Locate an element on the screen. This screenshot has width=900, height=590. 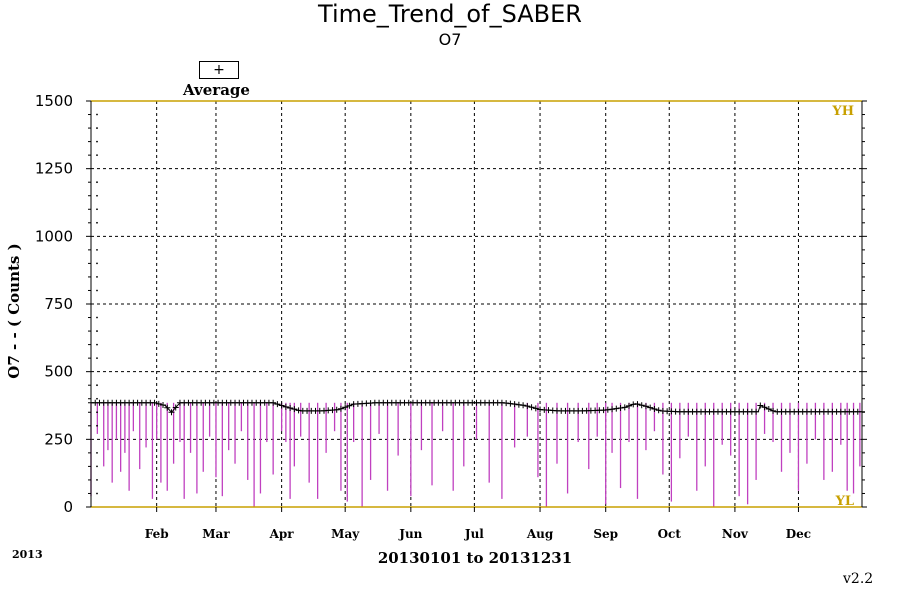
x-tick-label: Jun is located at coordinates (410, 534).